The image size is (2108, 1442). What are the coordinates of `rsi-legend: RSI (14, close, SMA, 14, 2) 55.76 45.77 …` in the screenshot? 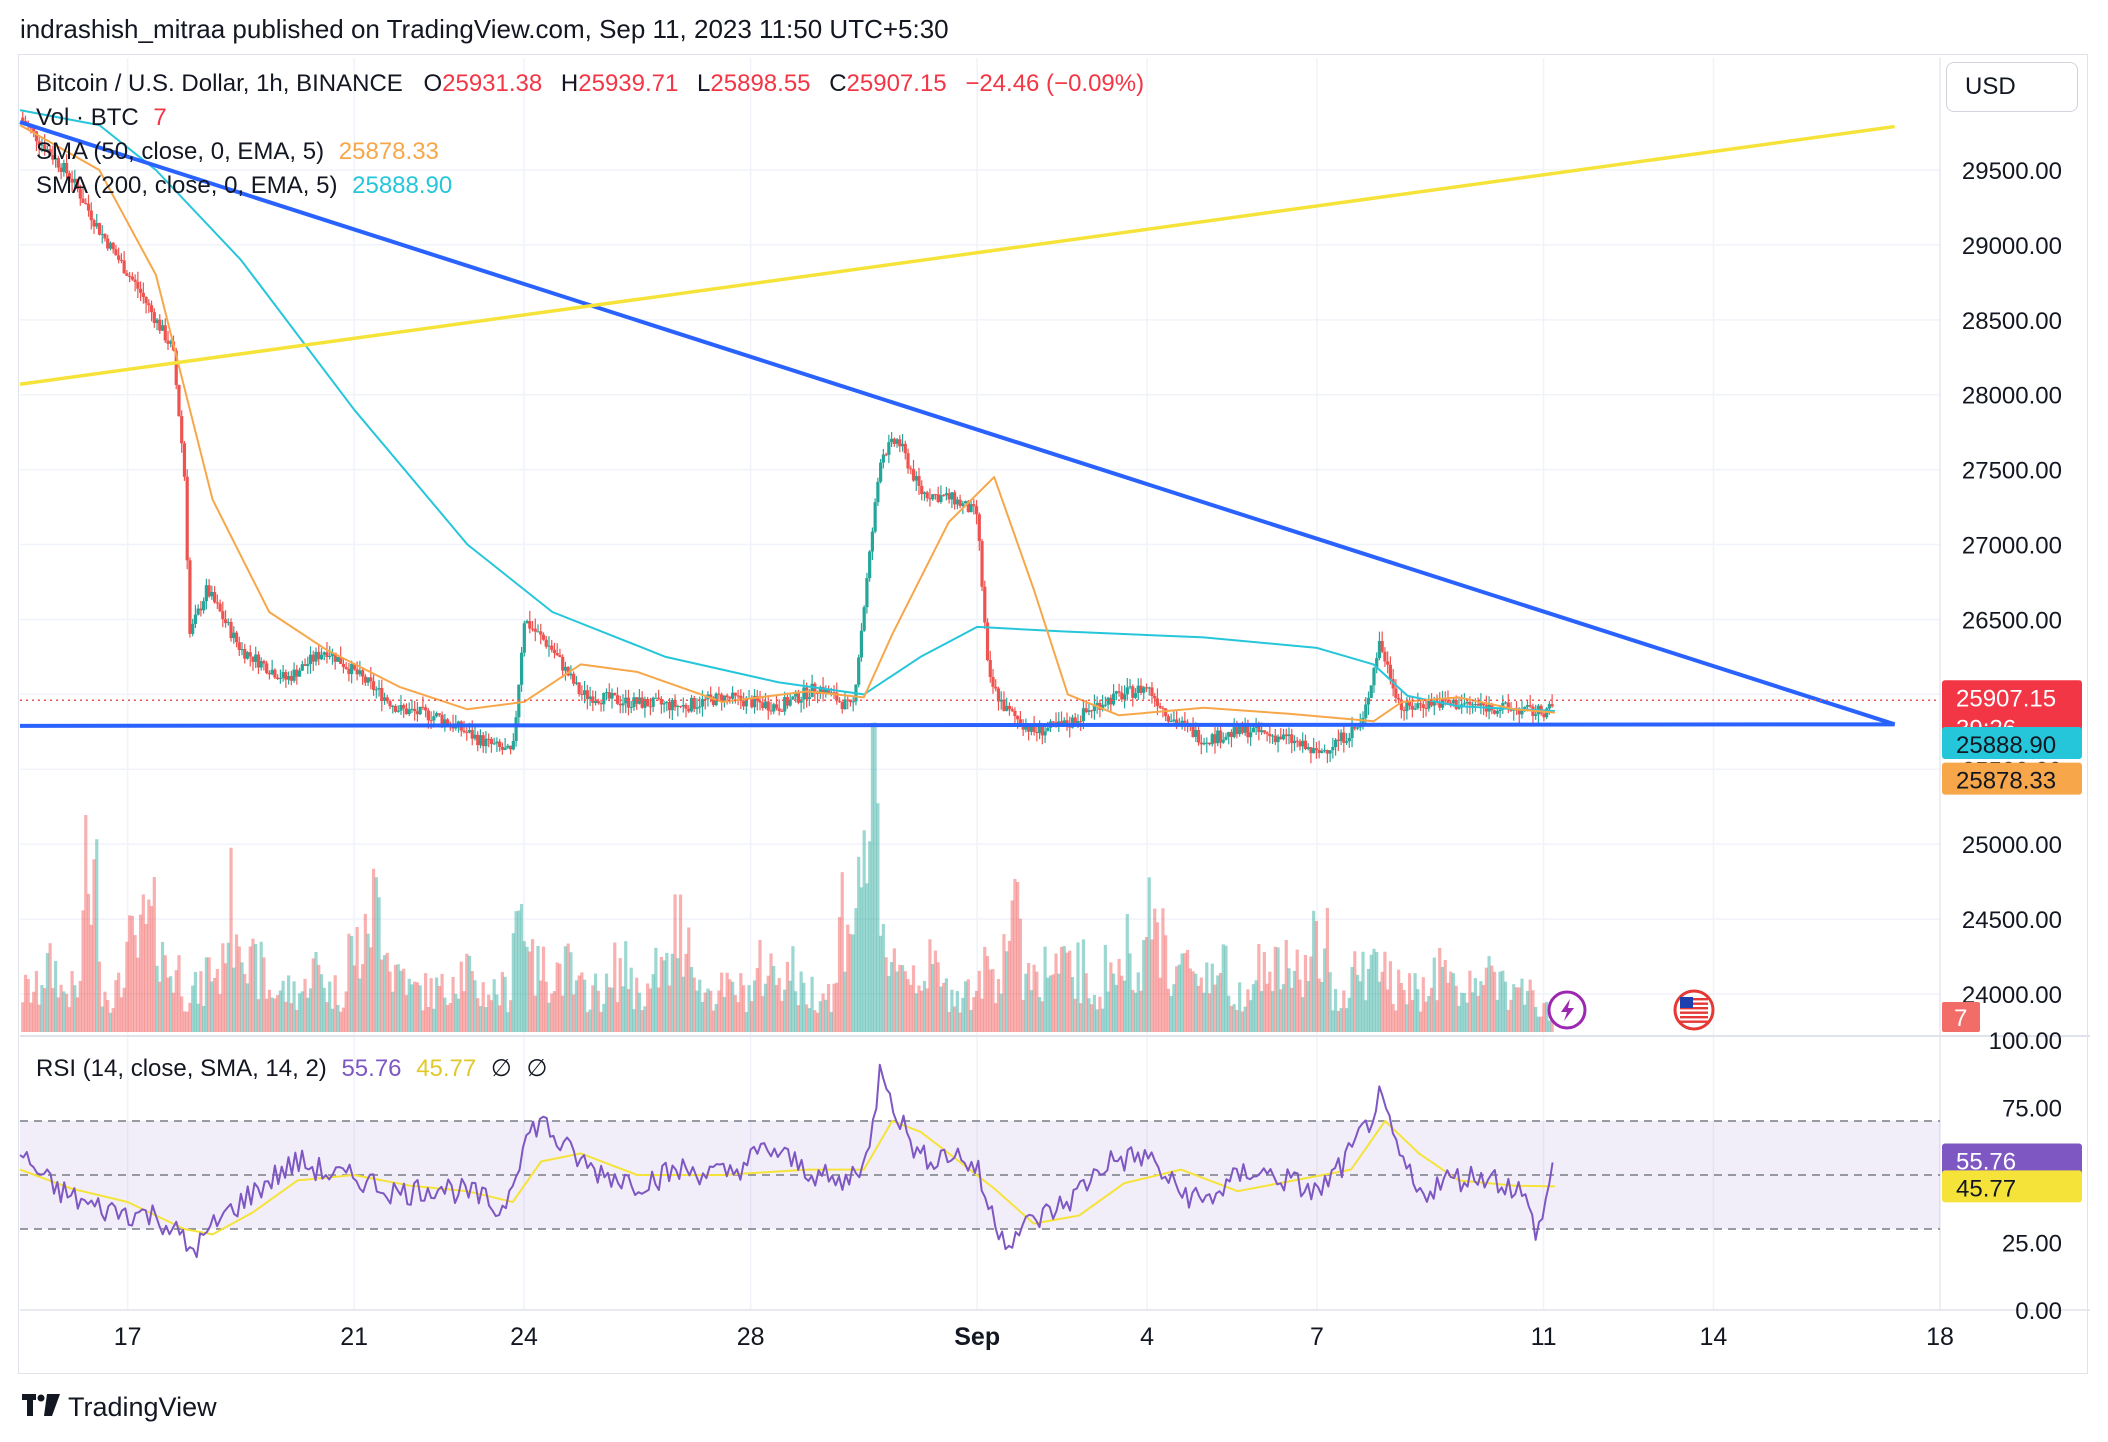 It's located at (295, 1068).